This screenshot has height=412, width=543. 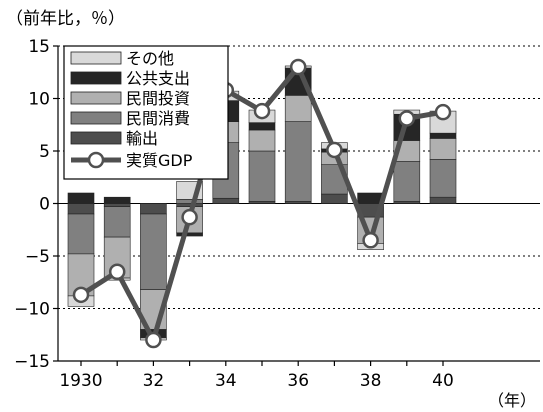 I want to click on legend-label: 民間消費, so click(x=158, y=118).